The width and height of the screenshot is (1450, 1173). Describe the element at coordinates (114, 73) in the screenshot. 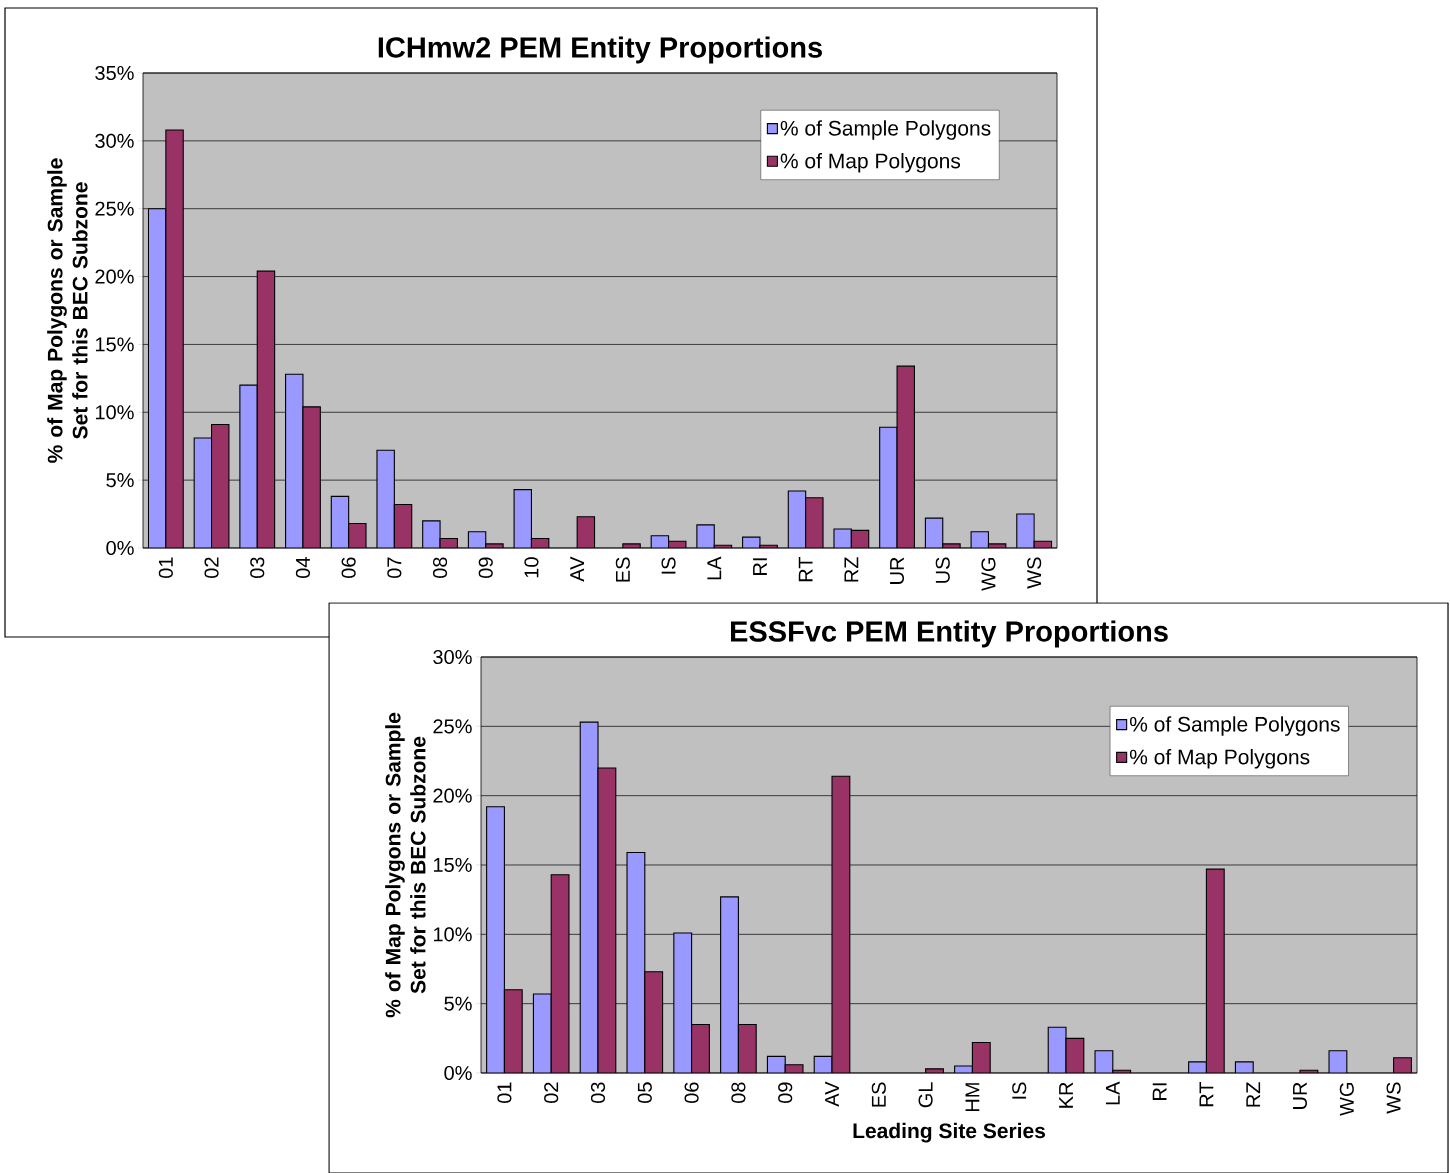

I see `y-tick-label: 35%` at that location.